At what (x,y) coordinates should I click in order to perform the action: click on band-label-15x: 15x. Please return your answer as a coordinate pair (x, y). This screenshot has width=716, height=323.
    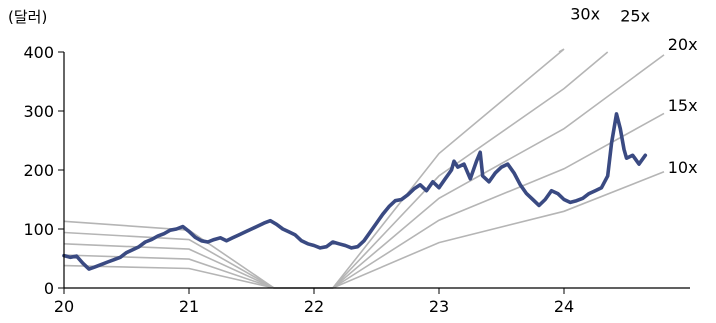
    Looking at the image, I should click on (683, 105).